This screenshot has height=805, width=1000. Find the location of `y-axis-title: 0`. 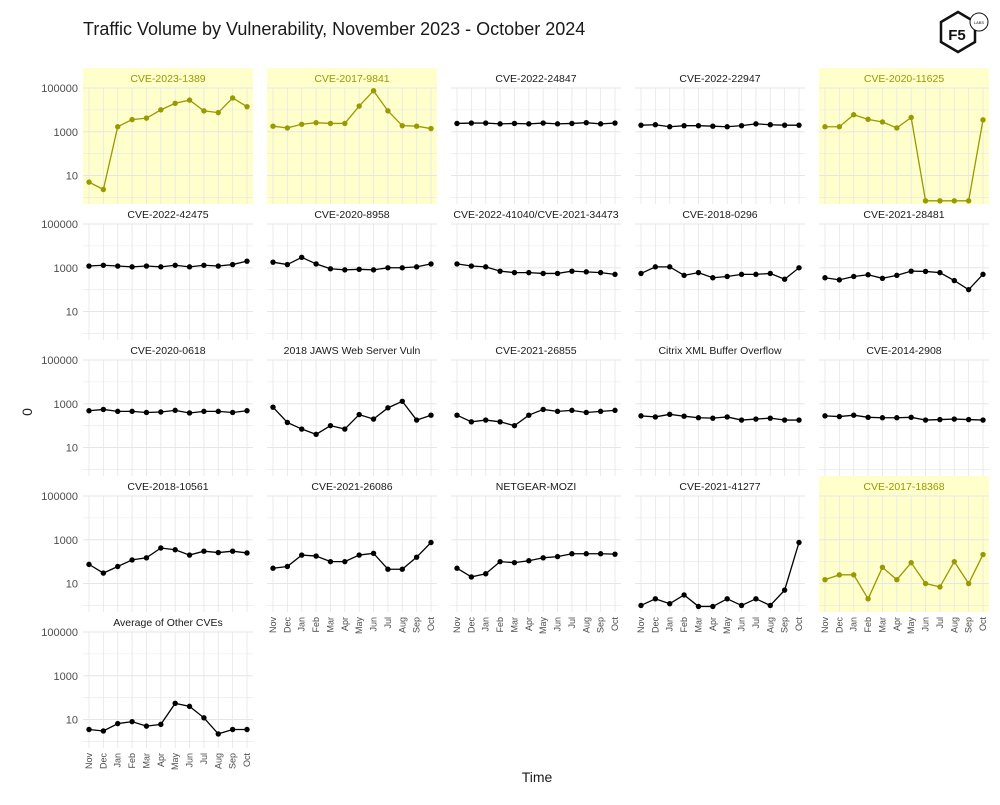

y-axis-title: 0 is located at coordinates (27, 412).